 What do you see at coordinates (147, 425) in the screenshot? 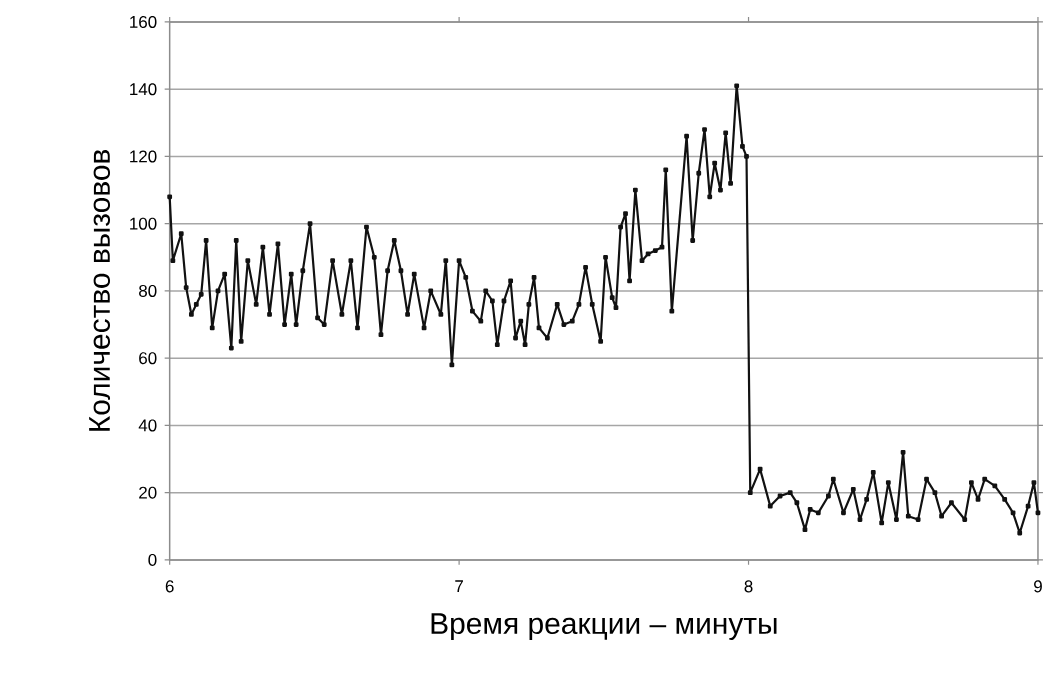
I see `y-tick-label: 40` at bounding box center [147, 425].